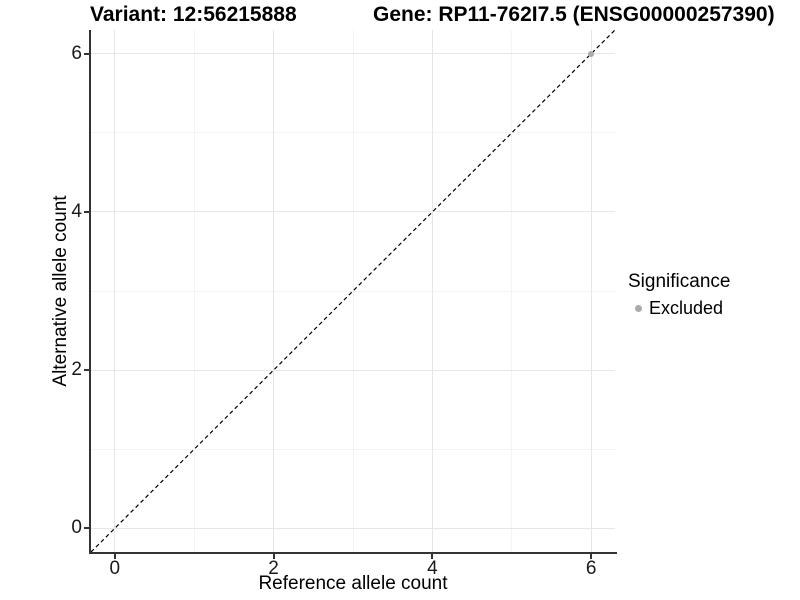  I want to click on legend: Significance Excluded, so click(679, 295).